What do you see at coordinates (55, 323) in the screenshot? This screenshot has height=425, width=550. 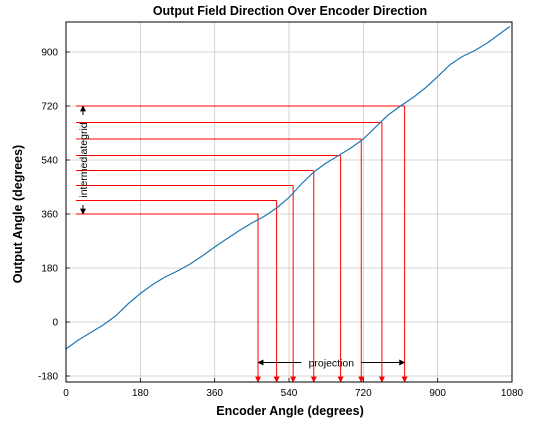 I see `y-tick-label: 0` at bounding box center [55, 323].